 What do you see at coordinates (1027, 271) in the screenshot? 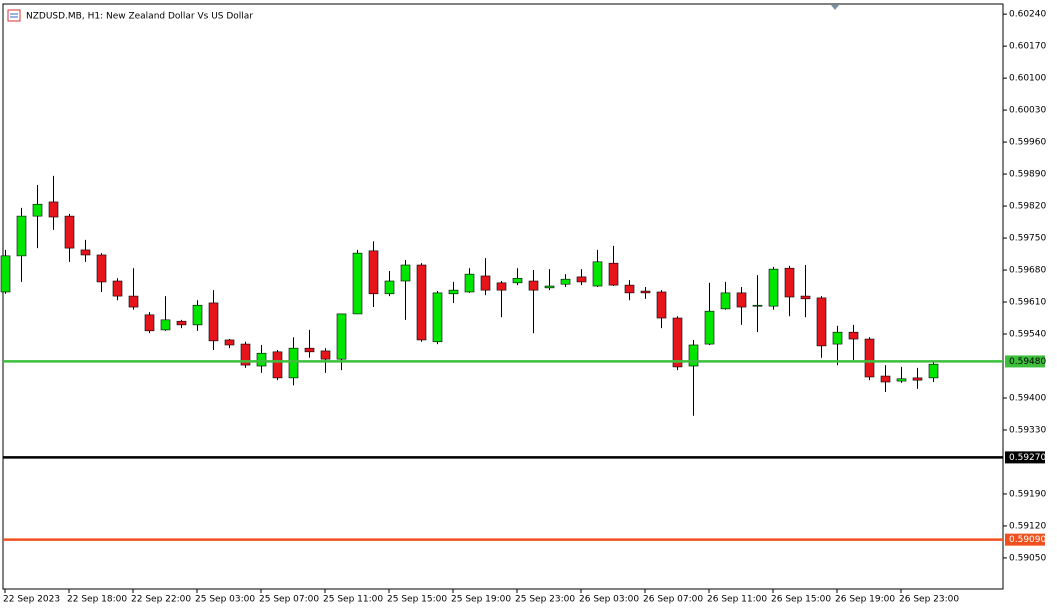
I see `y-tick-label: 0.59680` at bounding box center [1027, 271].